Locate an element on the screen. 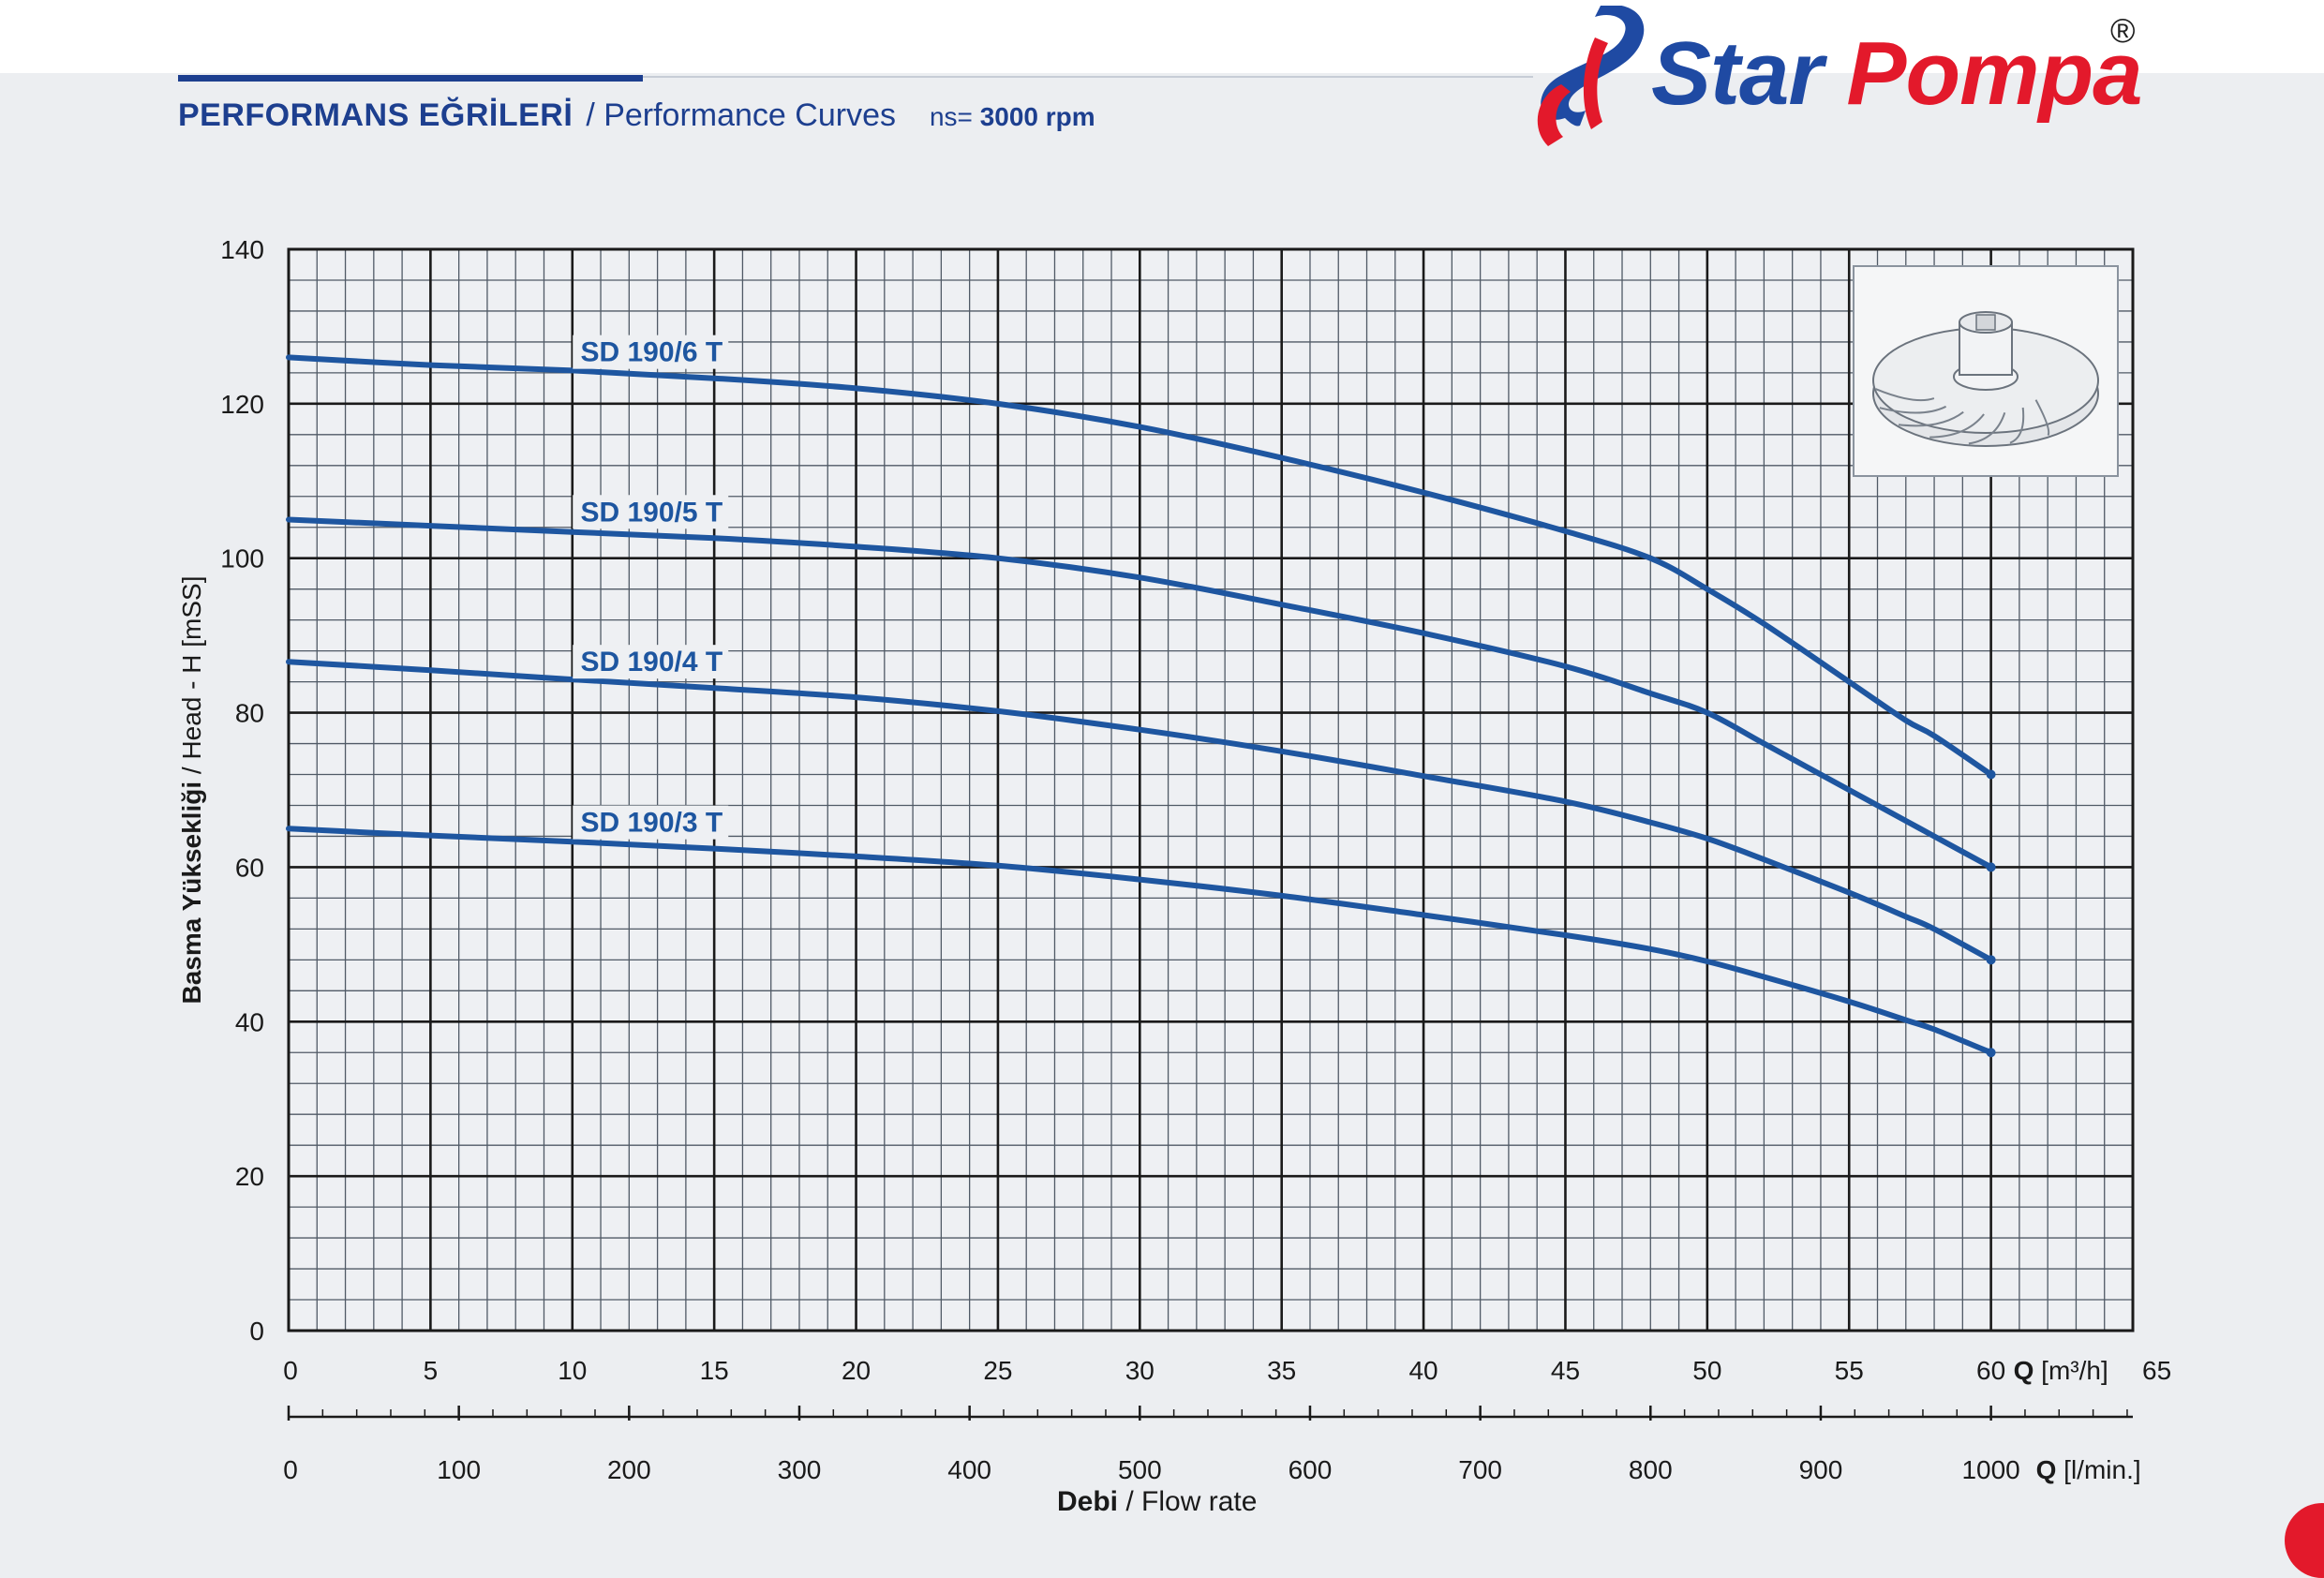 Image resolution: width=2324 pixels, height=1578 pixels. title-english: / Performance Curves is located at coordinates (741, 115).